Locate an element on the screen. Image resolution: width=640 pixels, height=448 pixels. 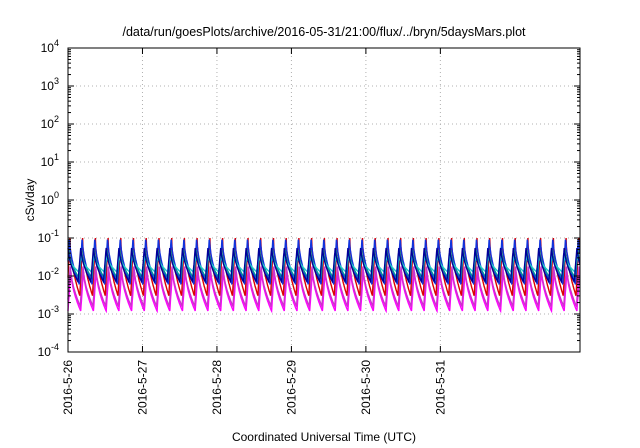
y-tick-label: 10⁻⁴ is located at coordinates (48, 350).